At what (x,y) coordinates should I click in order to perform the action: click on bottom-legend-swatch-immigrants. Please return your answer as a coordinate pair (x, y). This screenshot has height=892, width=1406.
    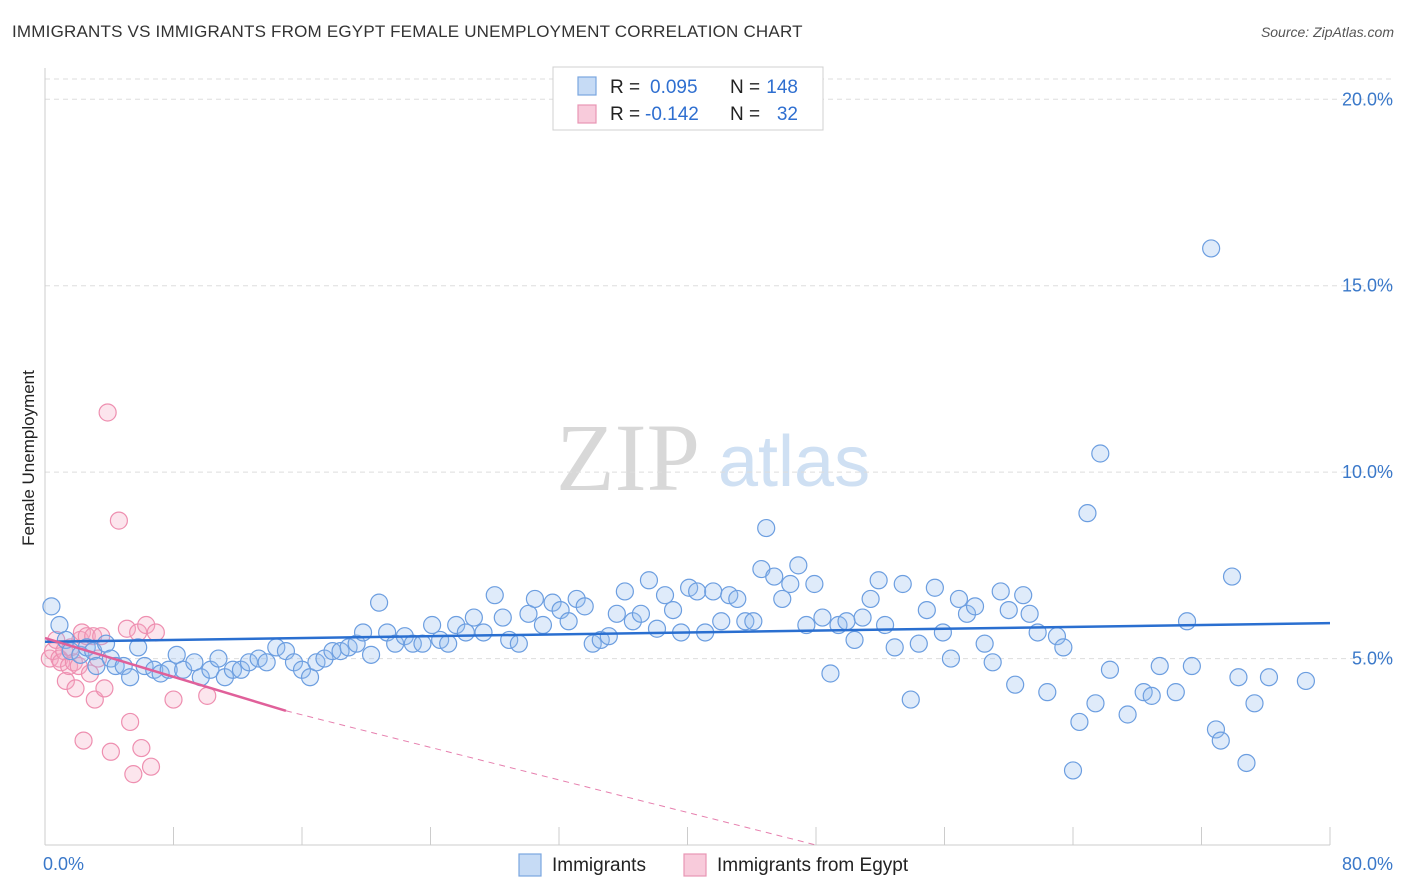
    Looking at the image, I should click on (530, 865).